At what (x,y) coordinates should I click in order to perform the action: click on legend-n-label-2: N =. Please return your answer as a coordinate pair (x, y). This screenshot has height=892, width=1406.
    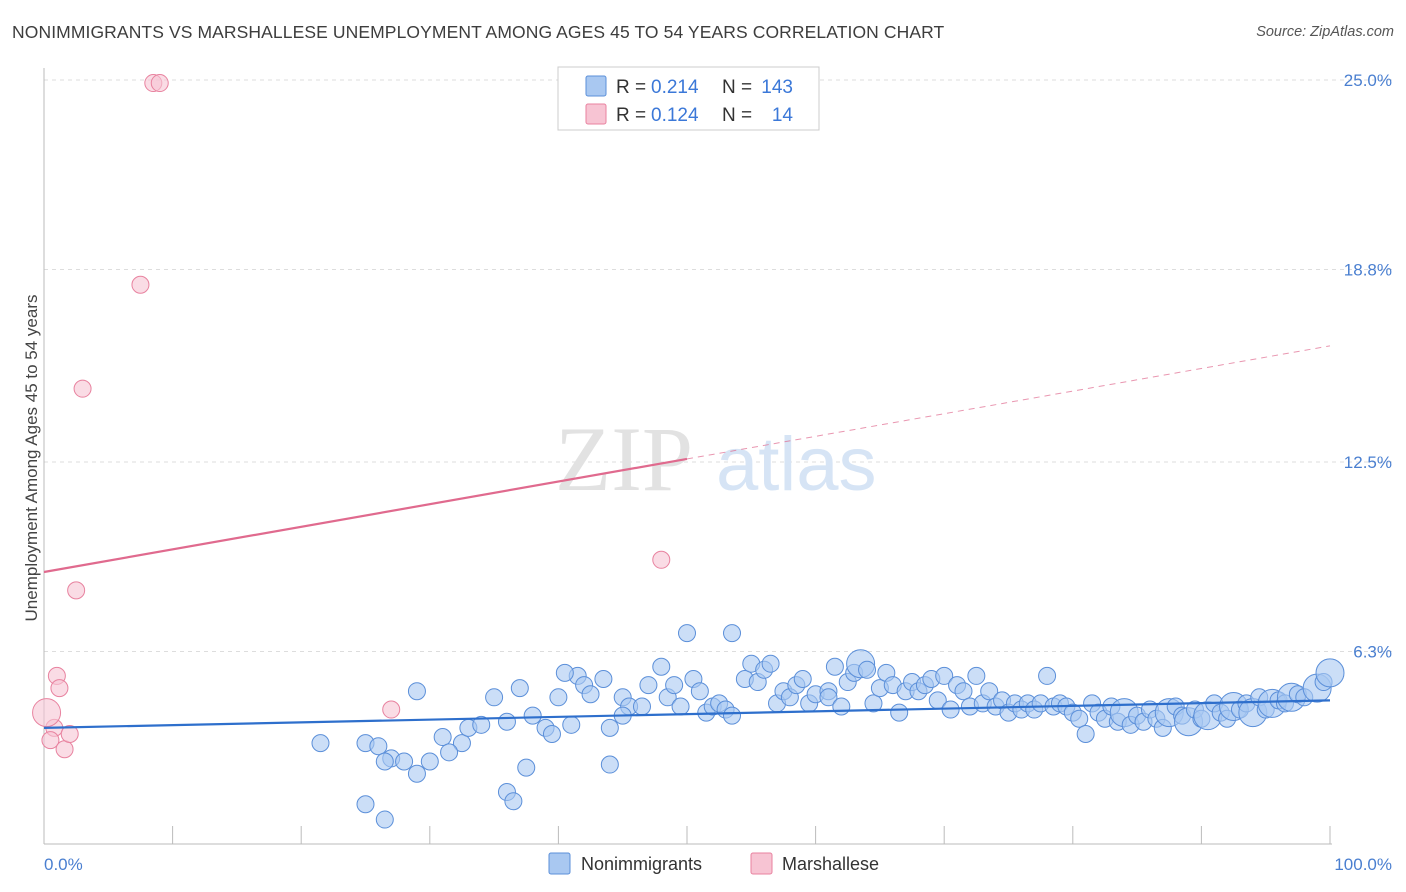
    Looking at the image, I should click on (737, 115).